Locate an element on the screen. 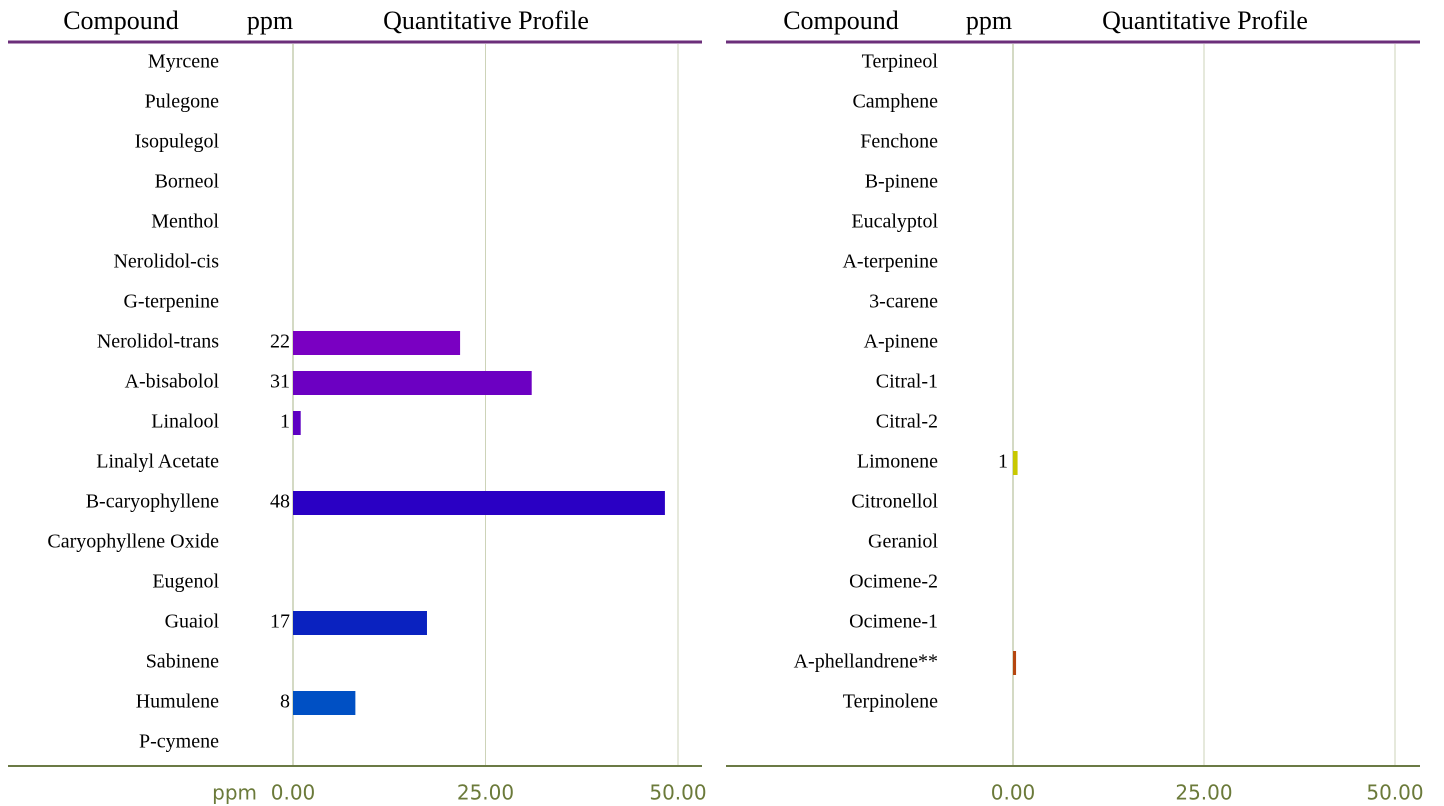  compound-label: Terpineol is located at coordinates (900, 62).